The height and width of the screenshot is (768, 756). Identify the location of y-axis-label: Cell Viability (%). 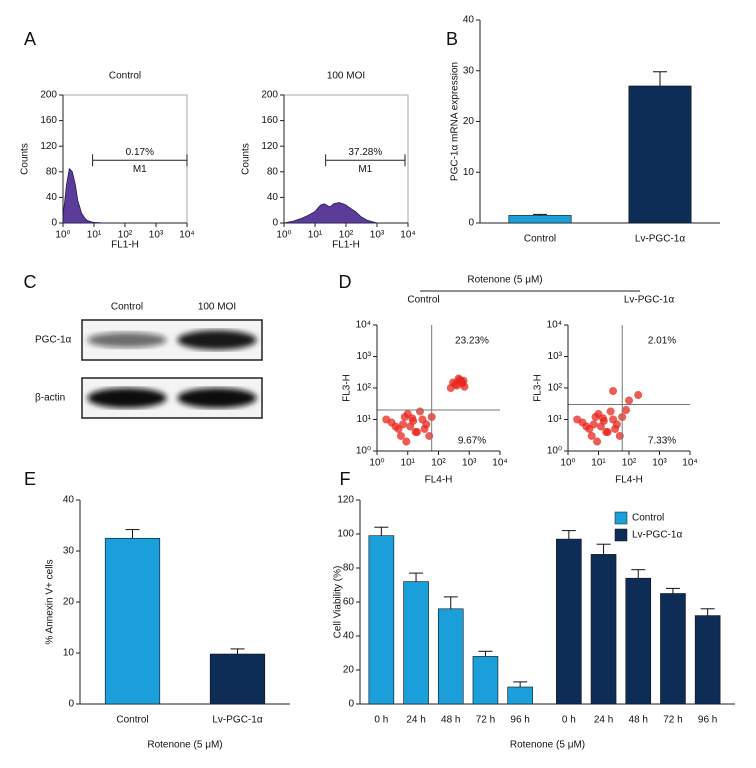
(338, 602).